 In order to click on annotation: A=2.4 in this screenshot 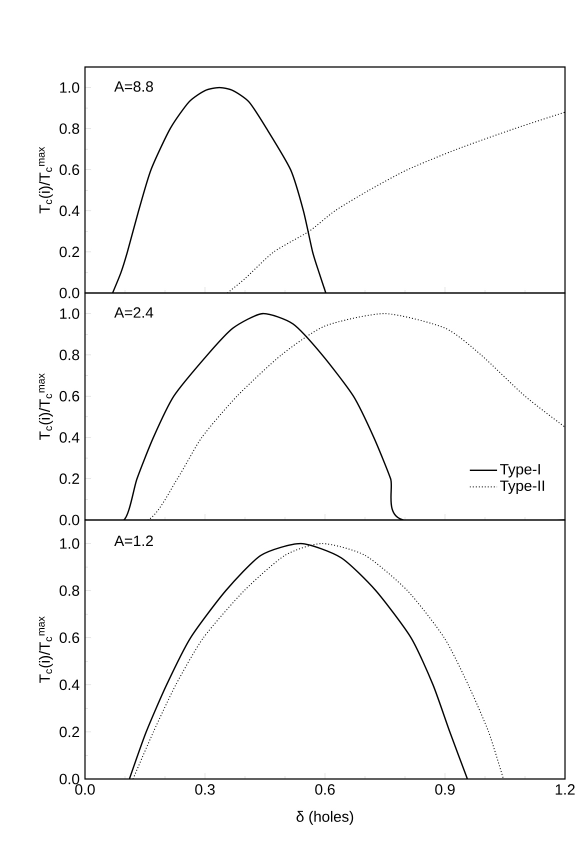, I will do `click(134, 312)`.